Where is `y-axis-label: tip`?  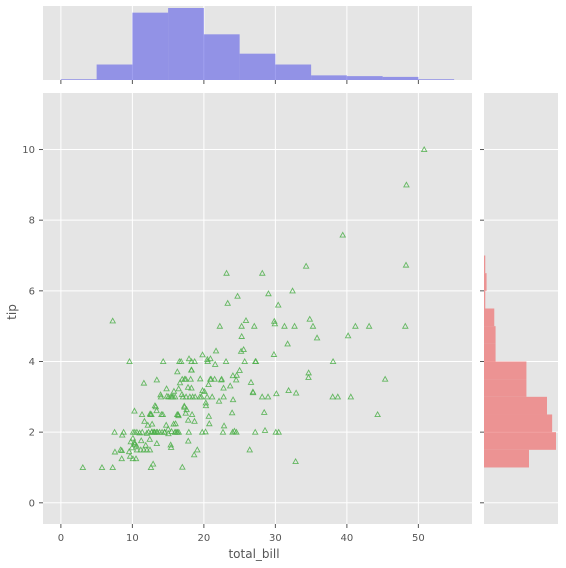 y-axis-label: tip is located at coordinates (12, 312).